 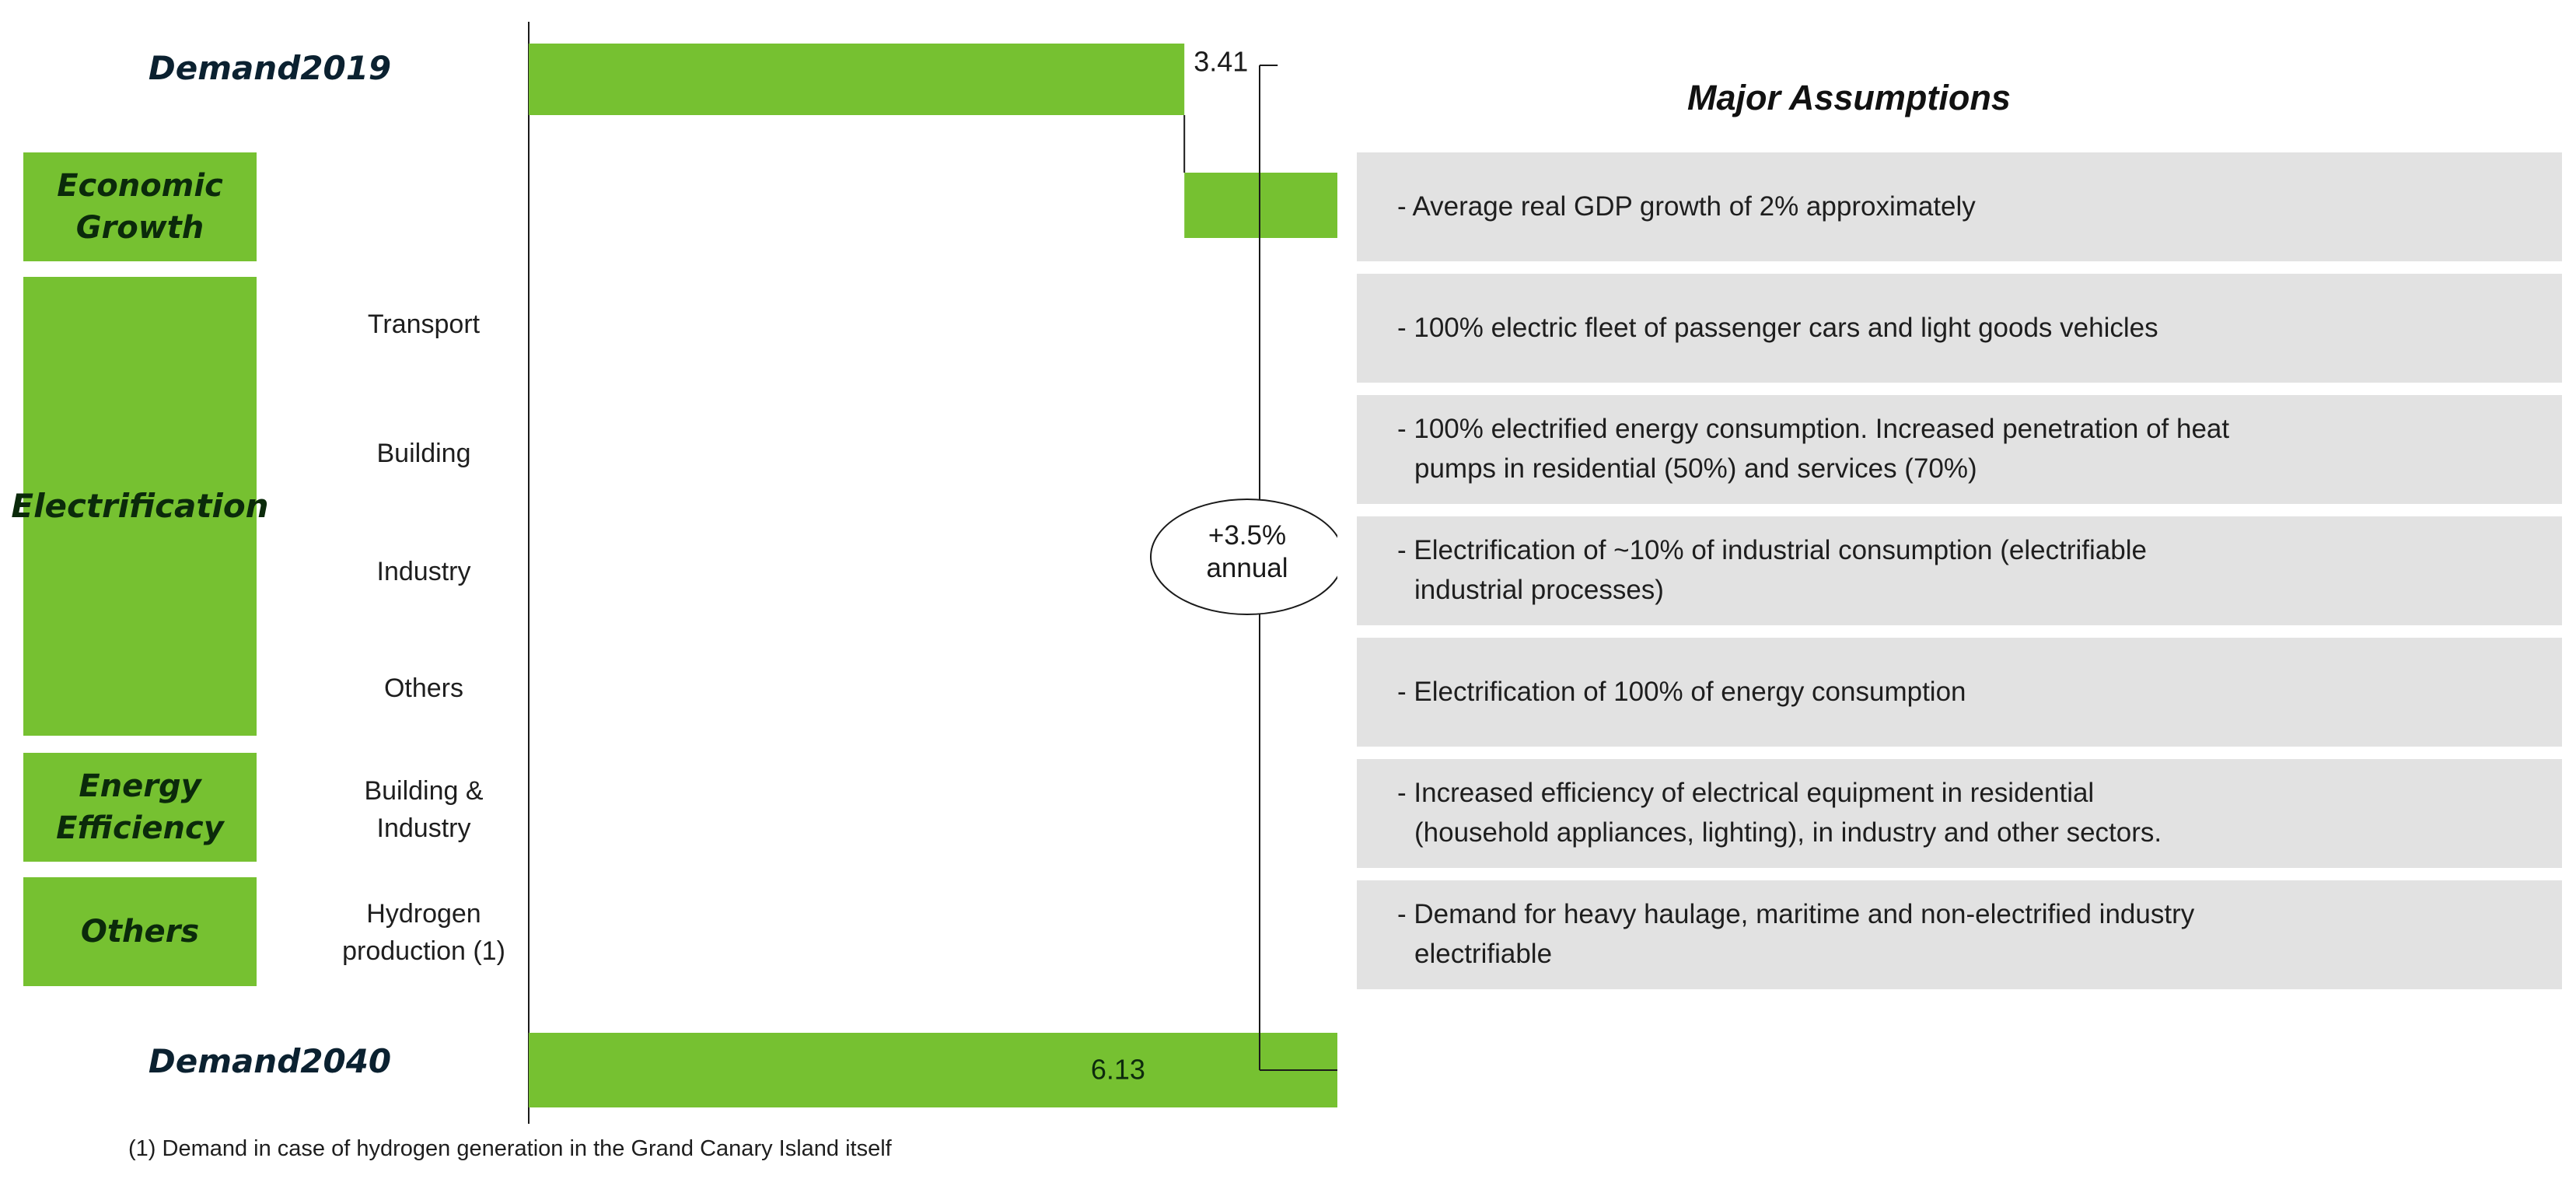 I want to click on bar-demand-2019, so click(x=857, y=79).